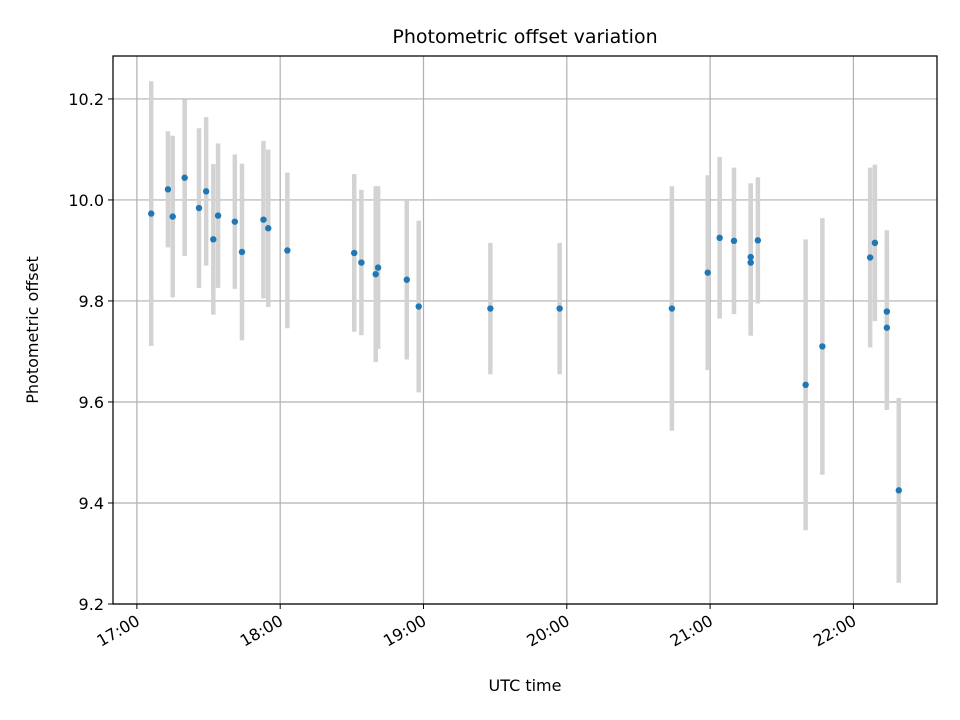 The image size is (960, 720). Describe the element at coordinates (86, 99) in the screenshot. I see `y-tick-label: 10.2` at that location.